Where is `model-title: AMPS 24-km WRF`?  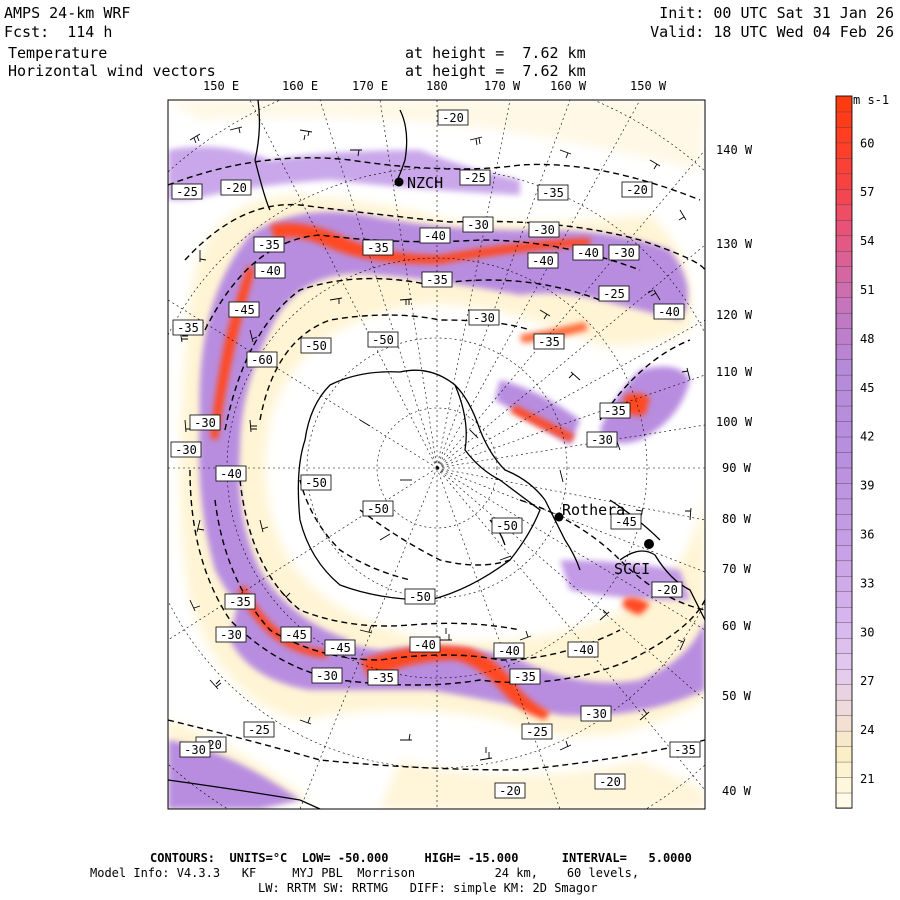 model-title: AMPS 24-km WRF is located at coordinates (67, 13).